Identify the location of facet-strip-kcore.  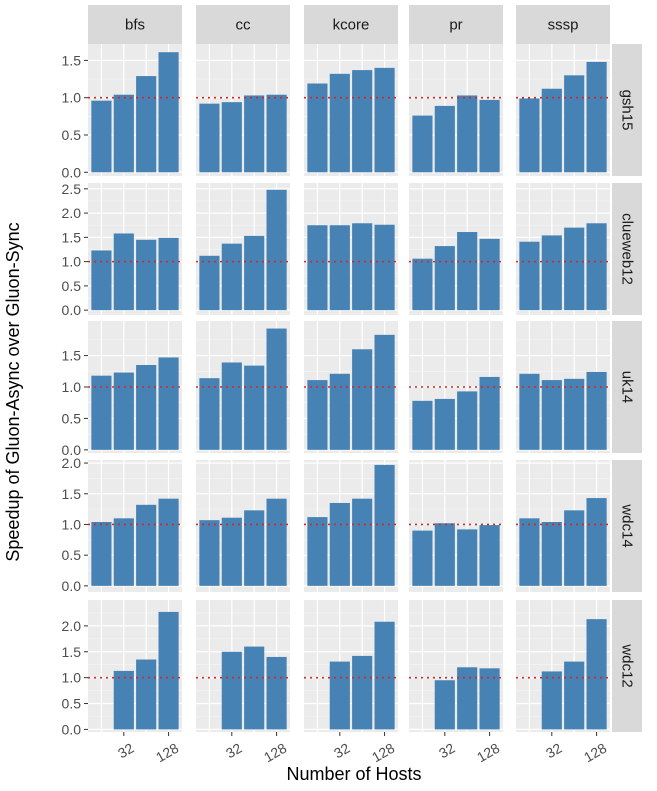
(351, 24).